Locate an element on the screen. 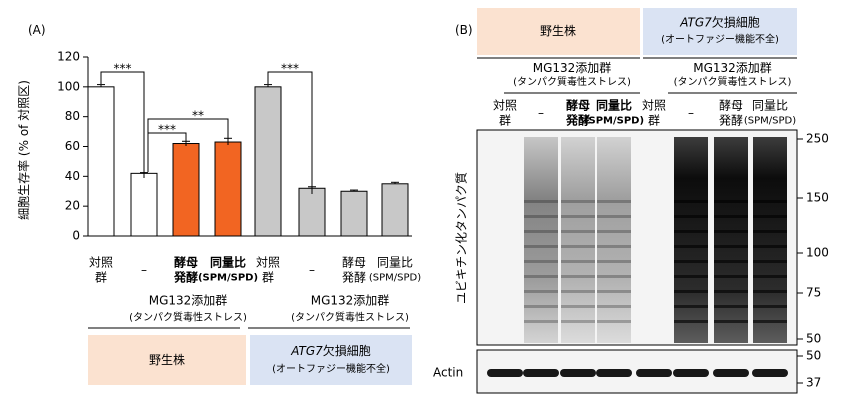 The height and width of the screenshot is (414, 849). x-tick-label: 対照群 is located at coordinates (101, 269).